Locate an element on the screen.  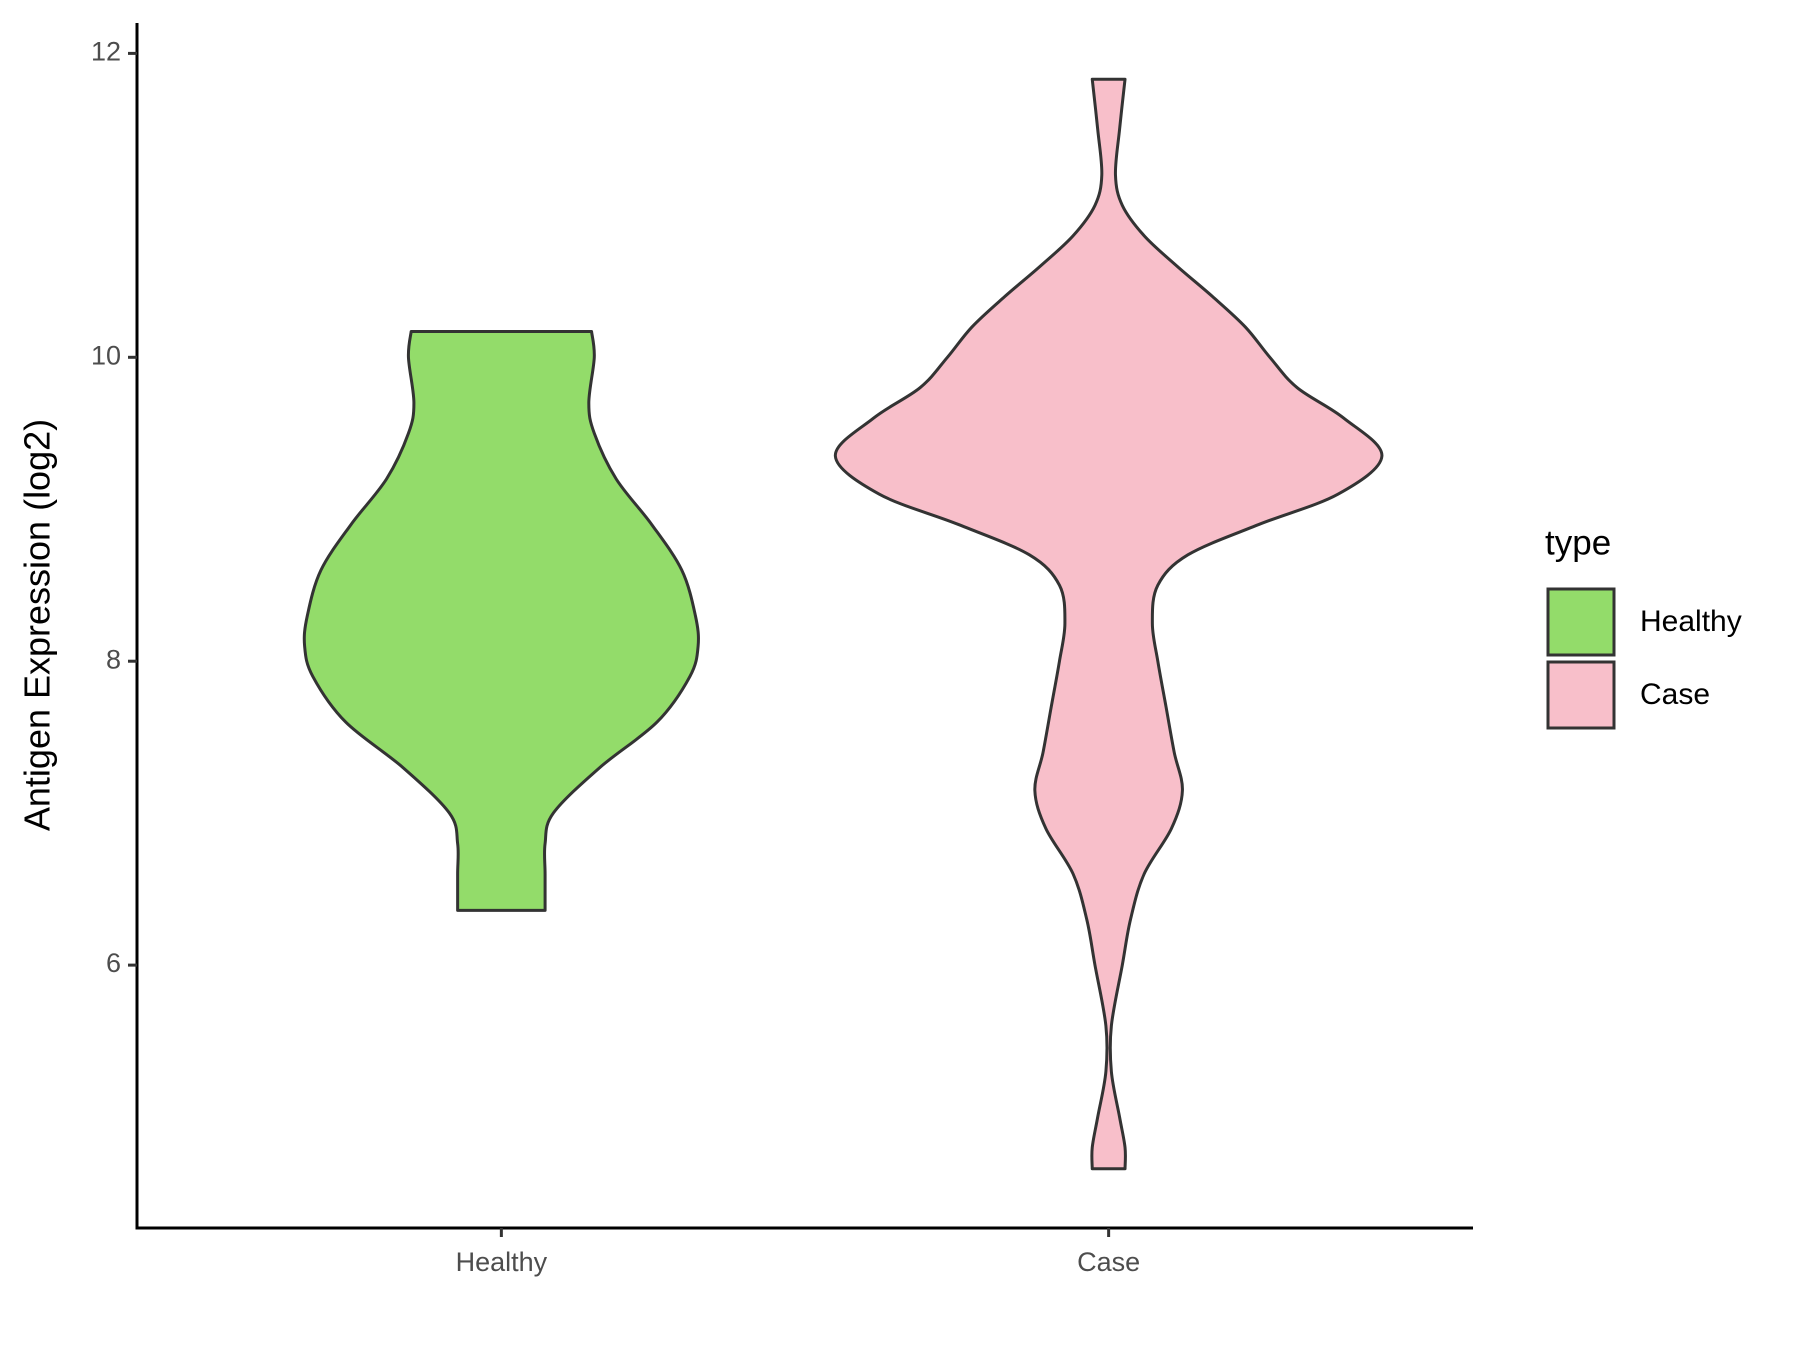
y-tick-label: 12 is located at coordinates (106, 52).